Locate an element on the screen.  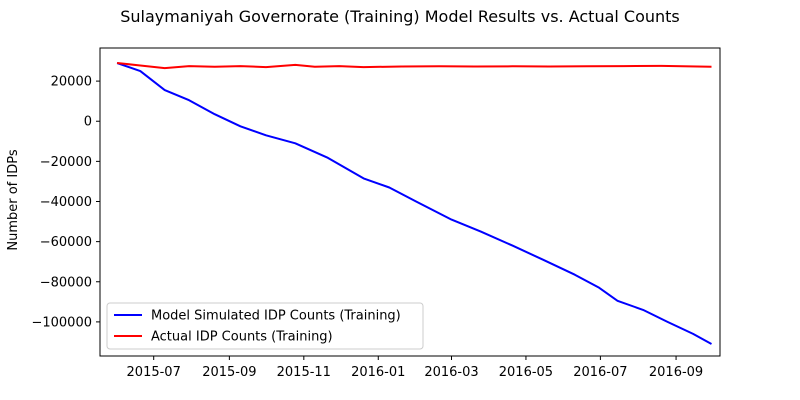
y-tick-label: −60000 is located at coordinates (66, 242).